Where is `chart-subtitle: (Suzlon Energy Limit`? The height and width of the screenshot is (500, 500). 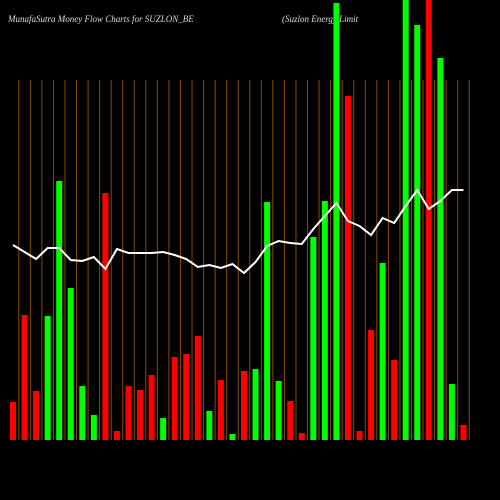 chart-subtitle: (Suzlon Energy Limit is located at coordinates (320, 19).